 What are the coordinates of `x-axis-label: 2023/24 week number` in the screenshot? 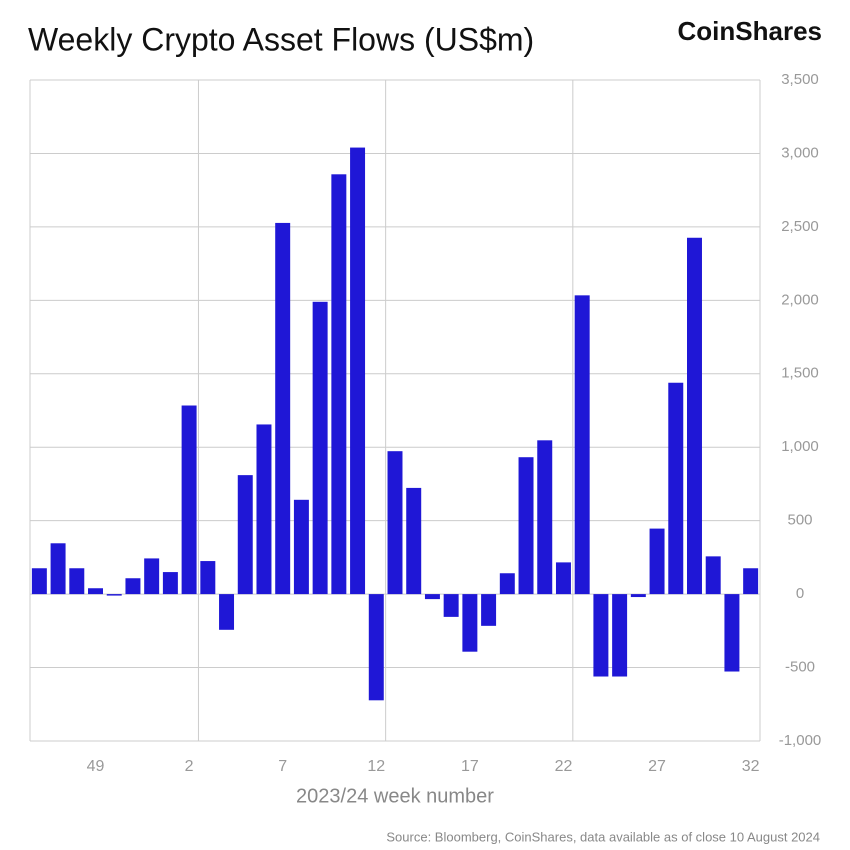 It's located at (395, 796).